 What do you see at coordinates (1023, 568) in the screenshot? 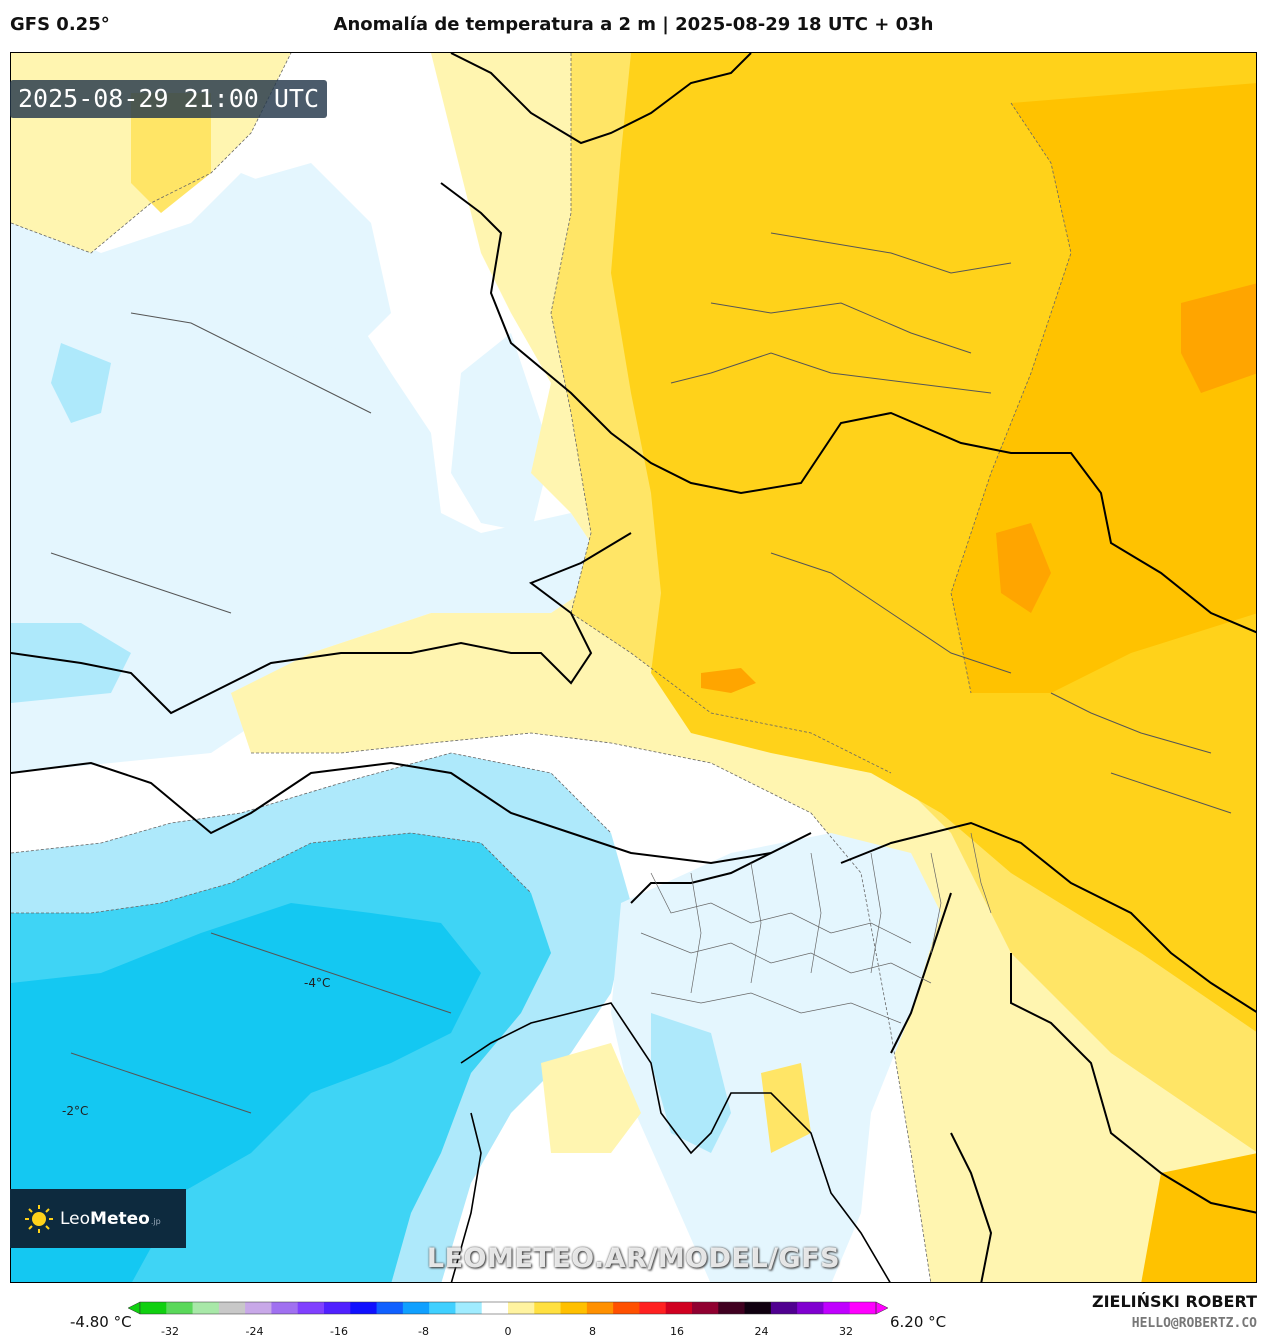
I see `anomaly-zone-orange-center` at bounding box center [1023, 568].